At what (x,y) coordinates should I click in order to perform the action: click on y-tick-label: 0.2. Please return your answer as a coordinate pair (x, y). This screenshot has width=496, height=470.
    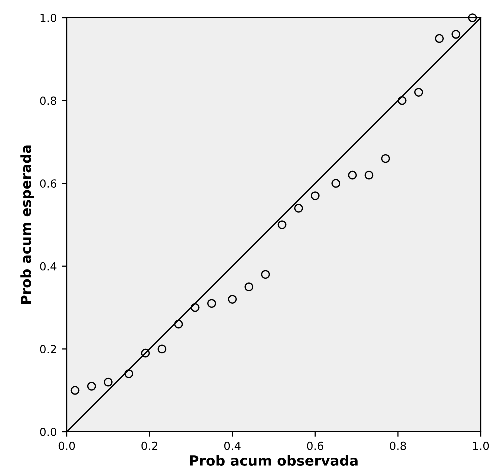
    Looking at the image, I should click on (48, 349).